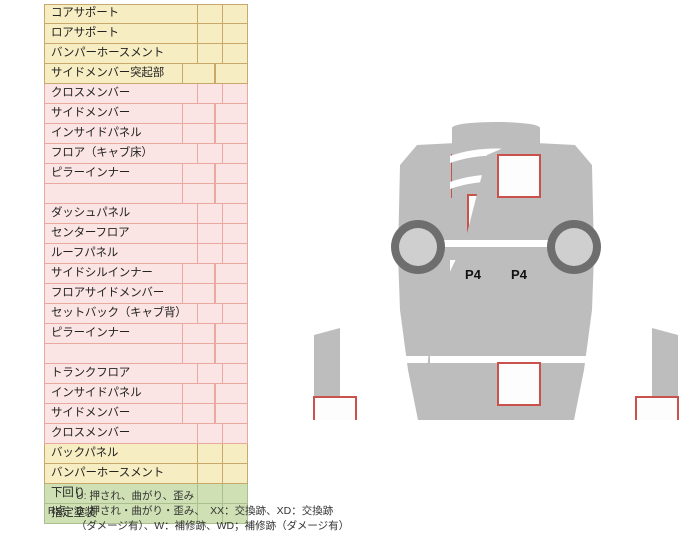  What do you see at coordinates (91, 212) in the screenshot?
I see `part-label: ダッシュパネル` at bounding box center [91, 212].